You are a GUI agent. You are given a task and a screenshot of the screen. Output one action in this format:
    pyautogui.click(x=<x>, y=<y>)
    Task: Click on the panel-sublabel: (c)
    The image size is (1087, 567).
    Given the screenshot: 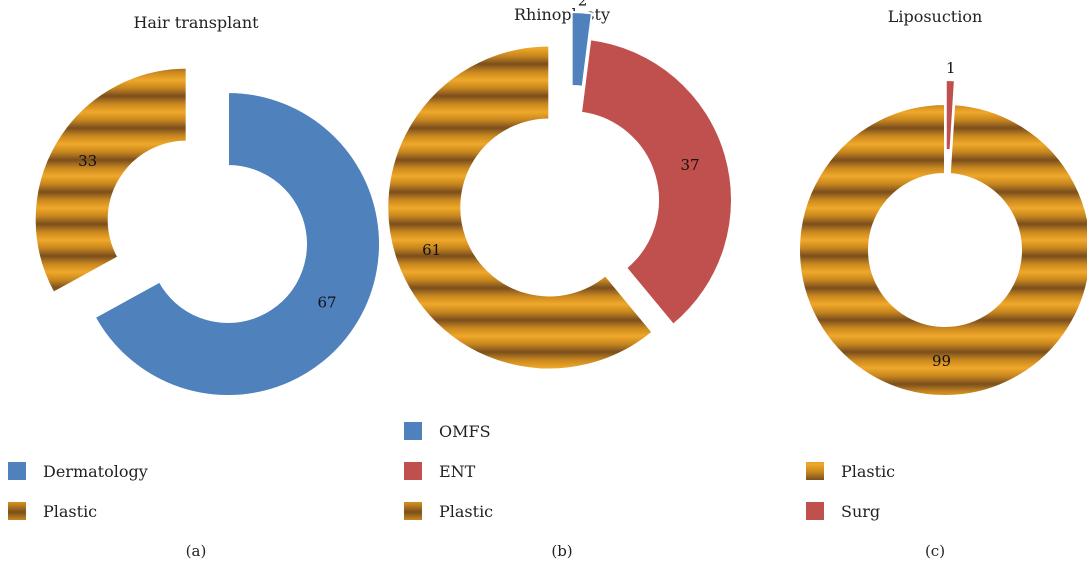 What is the action you would take?
    pyautogui.click(x=935, y=551)
    